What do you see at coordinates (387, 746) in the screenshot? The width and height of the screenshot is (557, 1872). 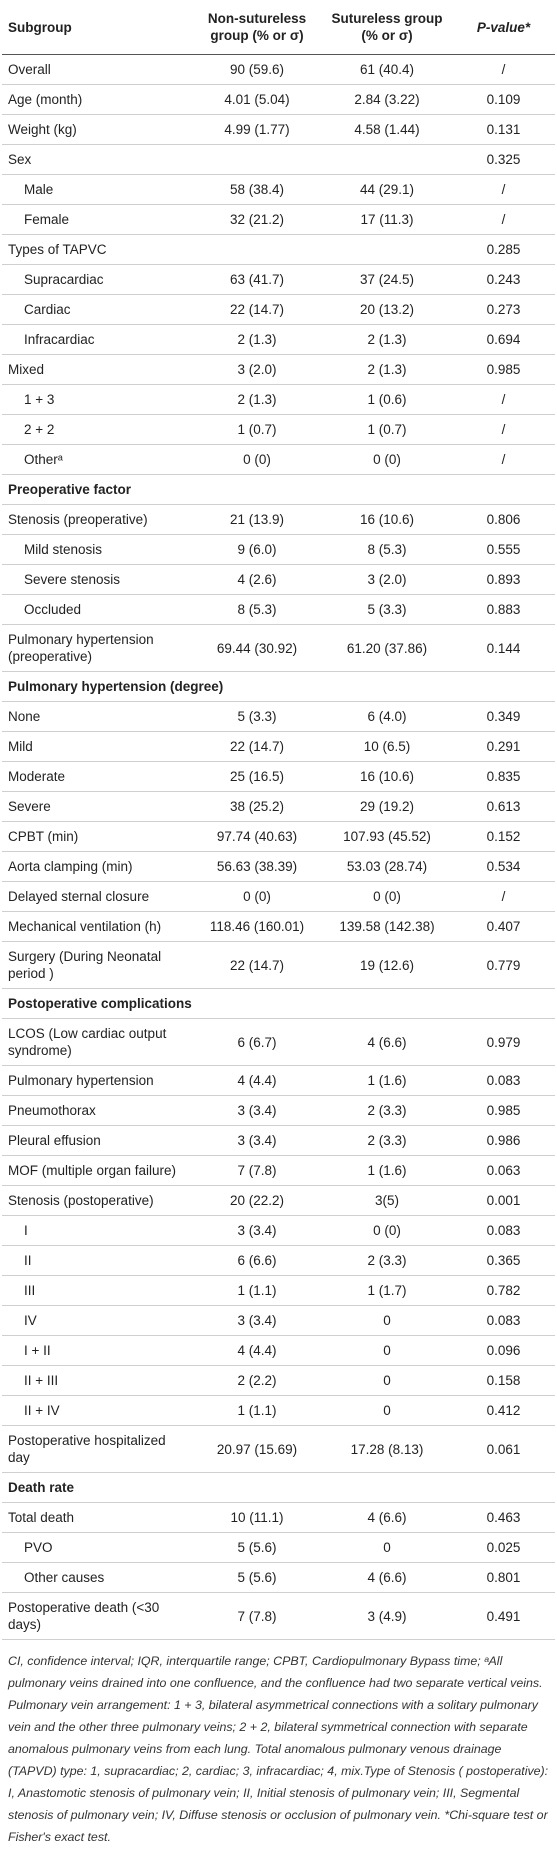 I see `cell: 10 (6.5)` at bounding box center [387, 746].